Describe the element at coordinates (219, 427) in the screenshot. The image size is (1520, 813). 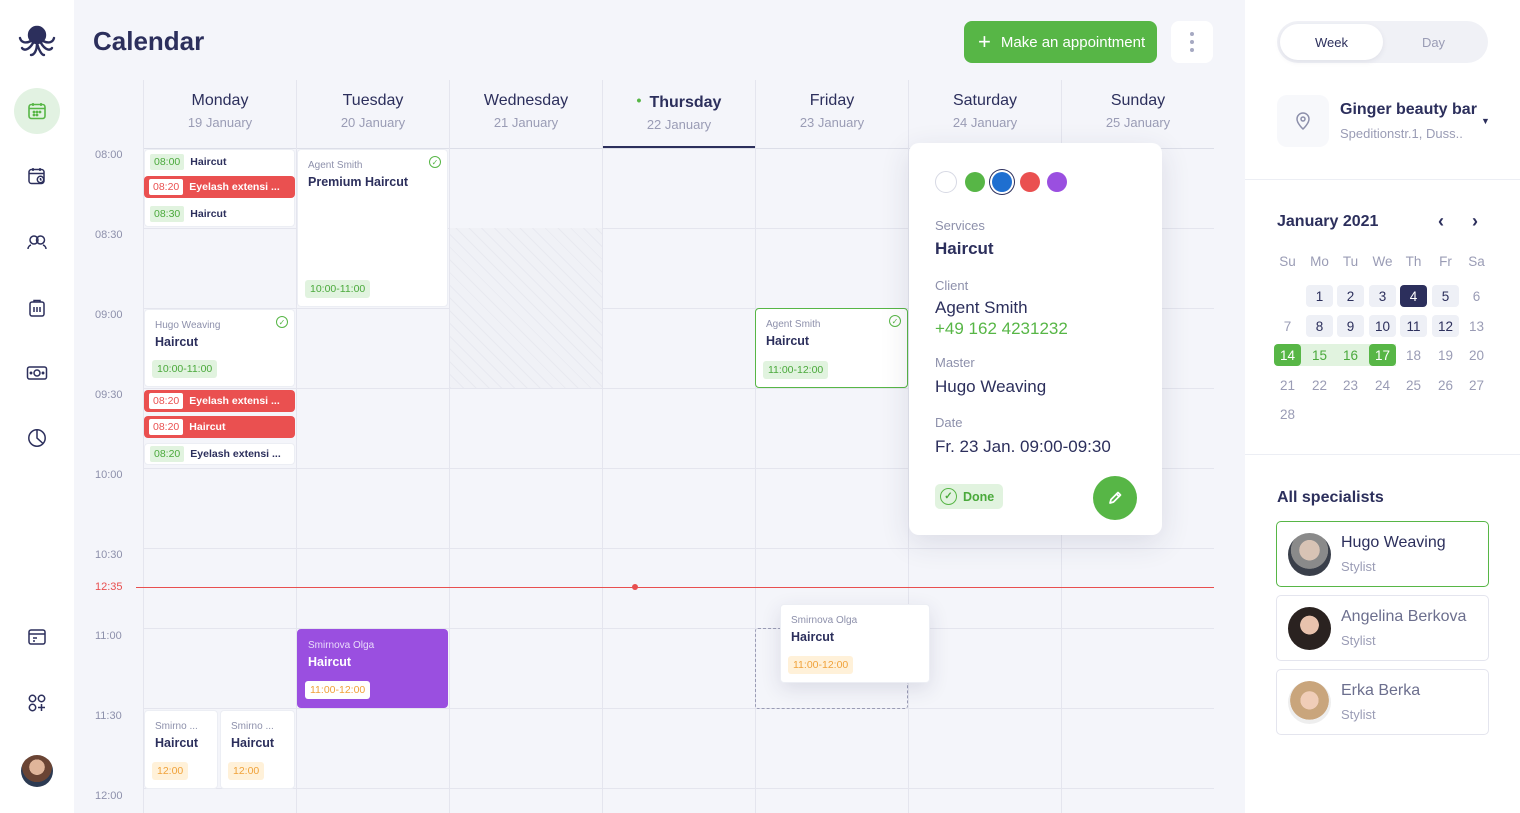
I see `event-row: 08:20 Haircut` at that location.